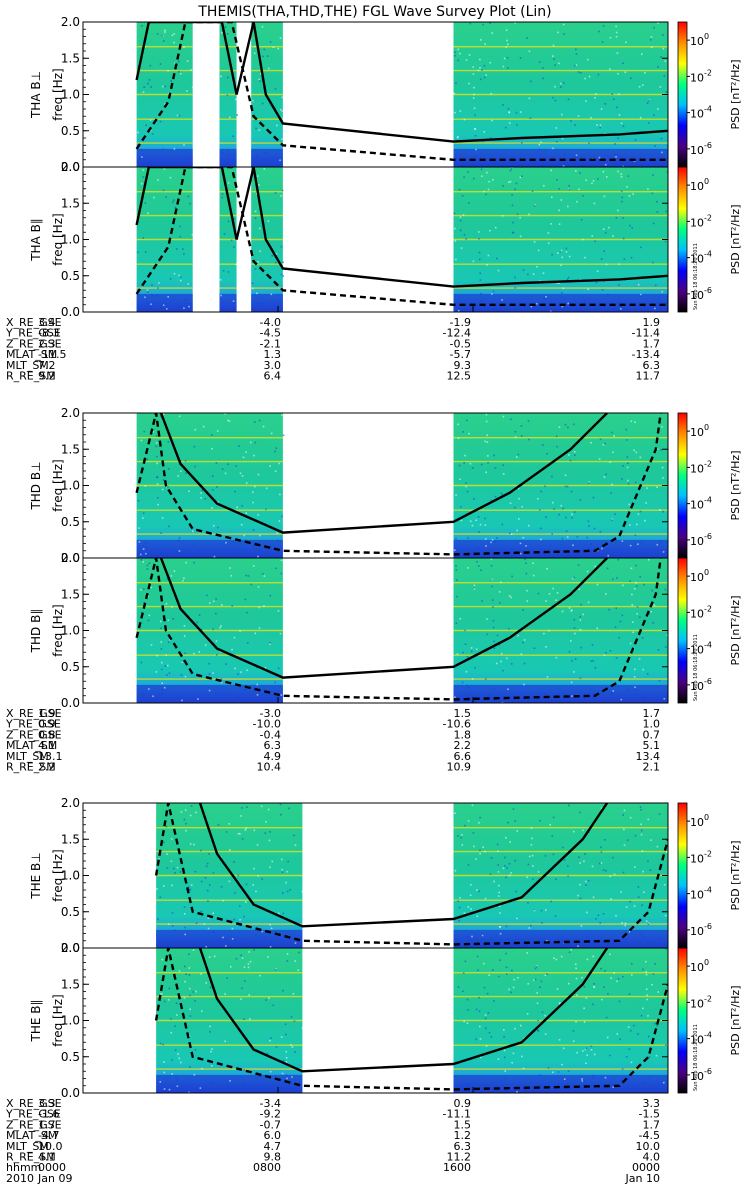 The width and height of the screenshot is (750, 1200). What do you see at coordinates (273, 1135) in the screenshot?
I see `ephemeris-value: 6.0` at bounding box center [273, 1135].